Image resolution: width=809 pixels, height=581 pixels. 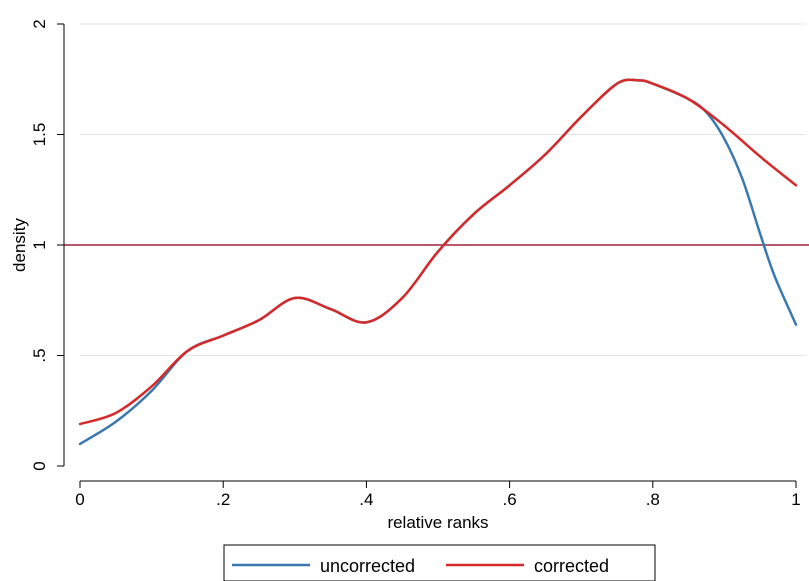 What do you see at coordinates (653, 499) in the screenshot?
I see `x-tick-label-4: .8` at bounding box center [653, 499].